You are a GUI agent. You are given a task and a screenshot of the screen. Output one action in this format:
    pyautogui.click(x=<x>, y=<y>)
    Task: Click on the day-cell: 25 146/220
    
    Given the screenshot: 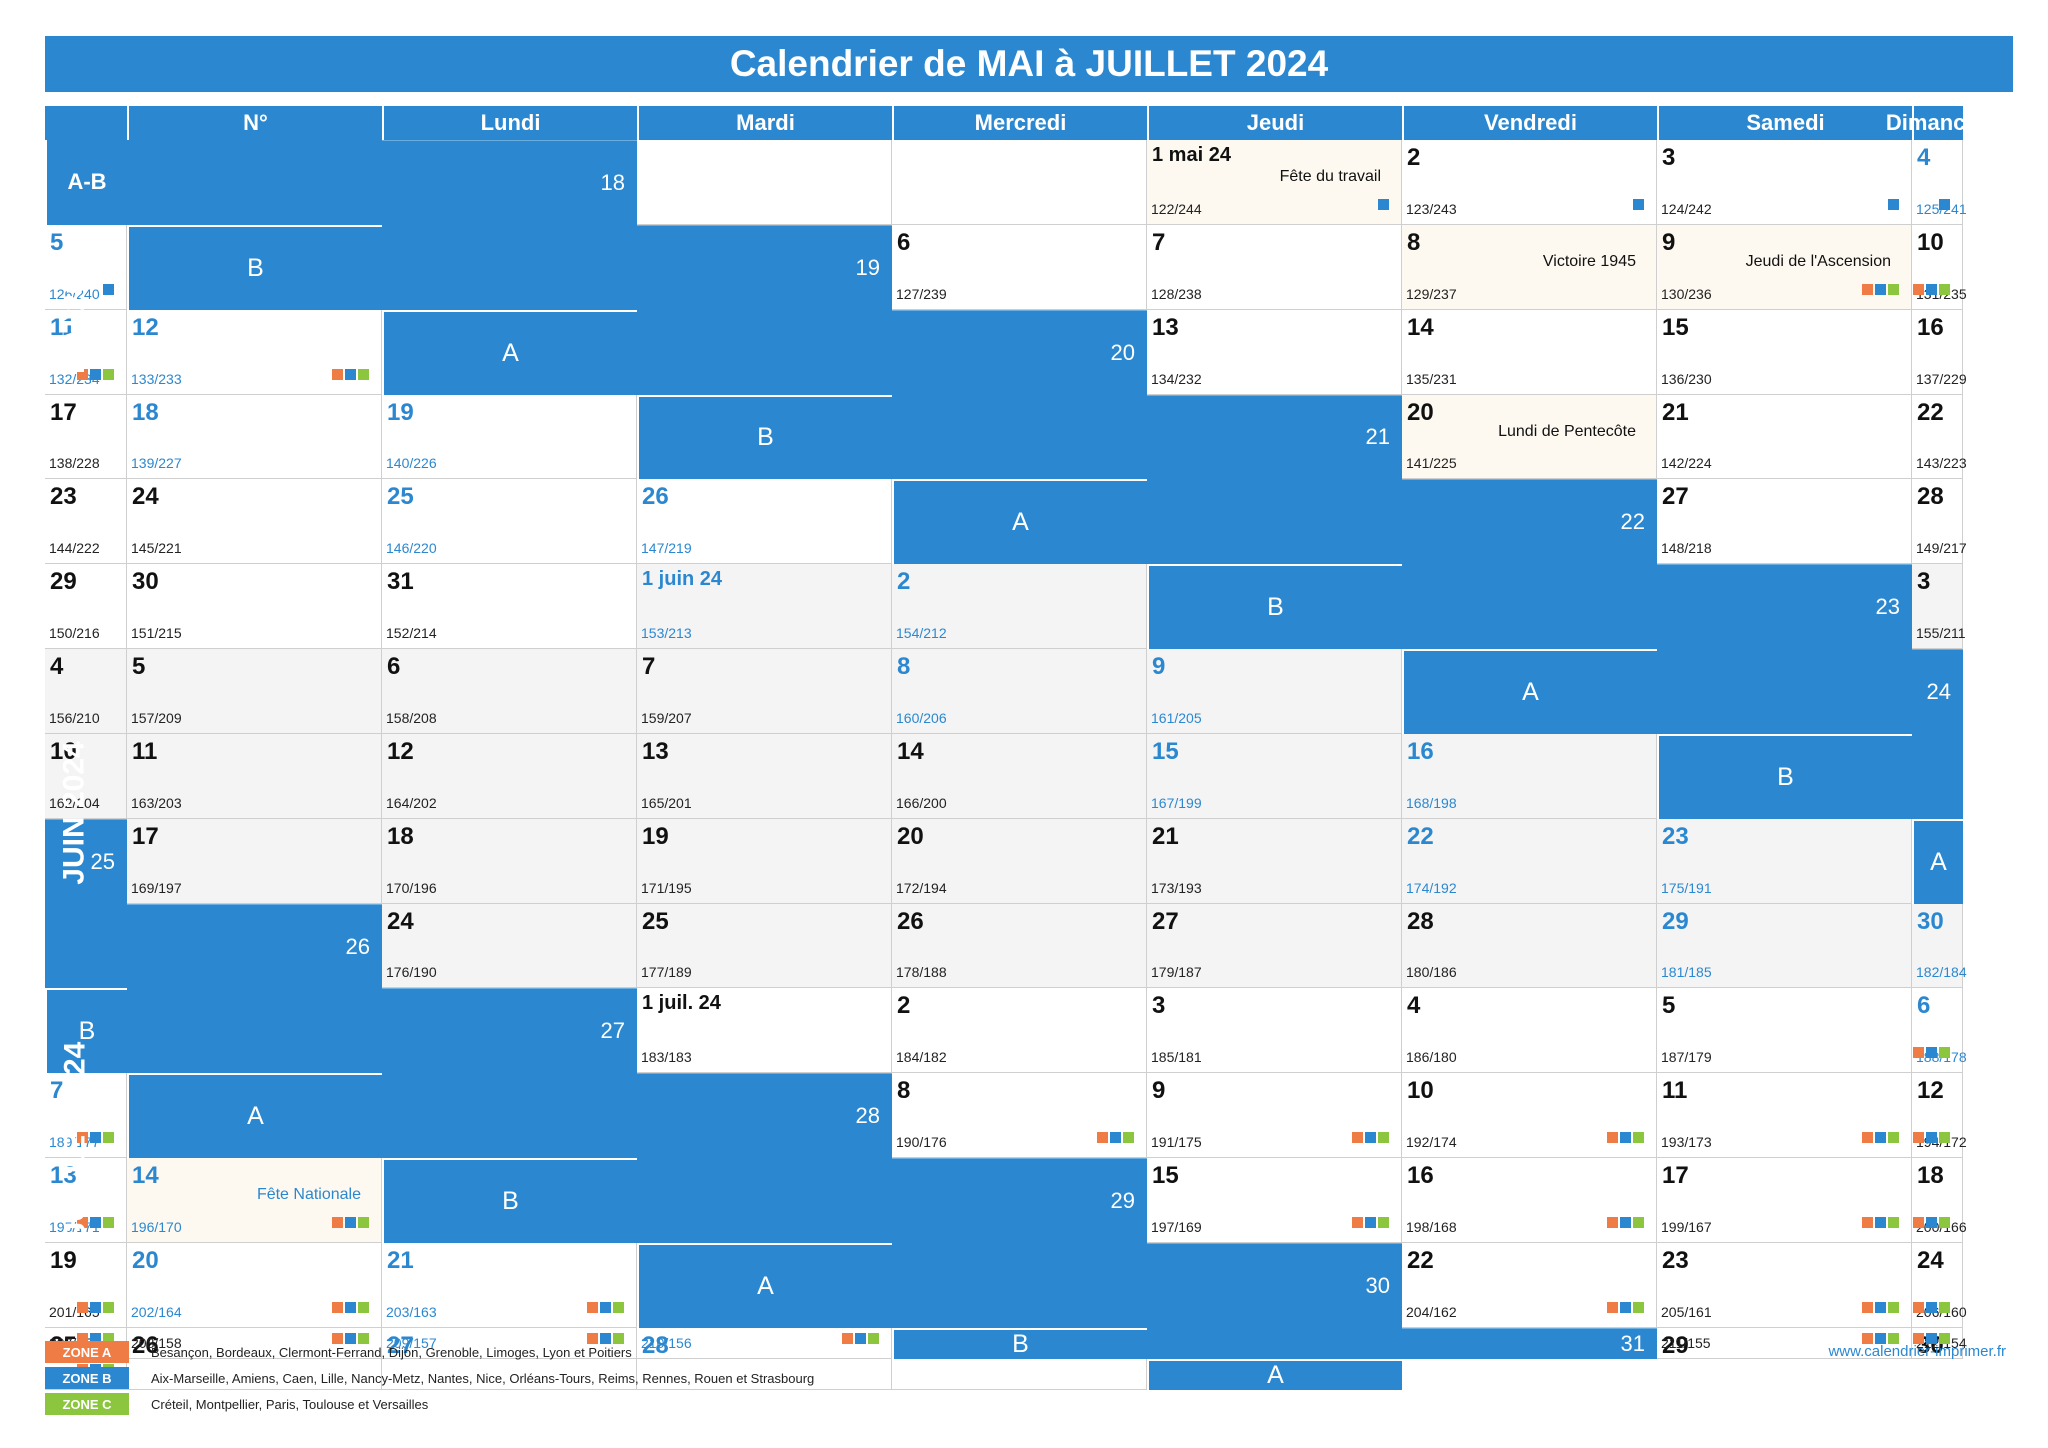 What is the action you would take?
    pyautogui.click(x=509, y=522)
    